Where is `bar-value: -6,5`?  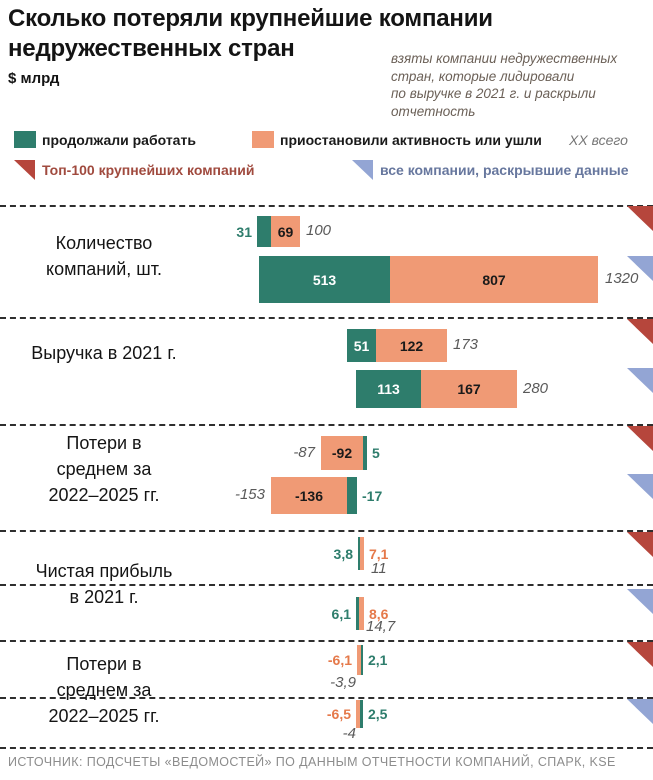
bar-value: -6,5 is located at coordinates (338, 714).